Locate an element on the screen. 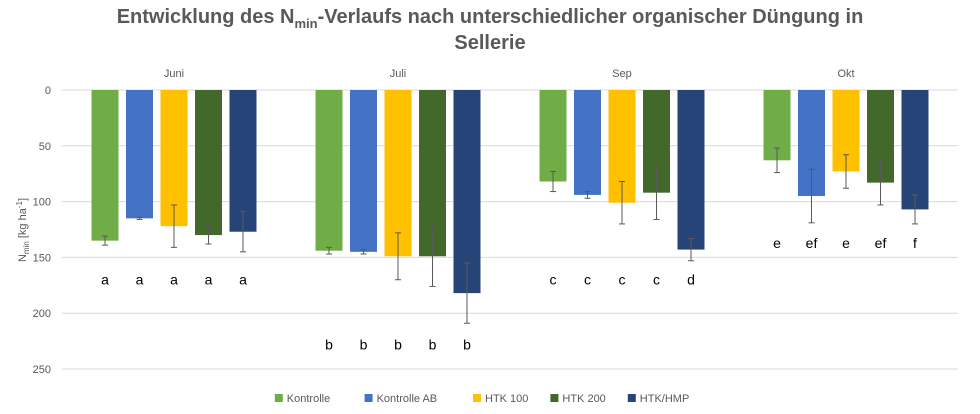  y-tick-label: 0 is located at coordinates (48, 91).